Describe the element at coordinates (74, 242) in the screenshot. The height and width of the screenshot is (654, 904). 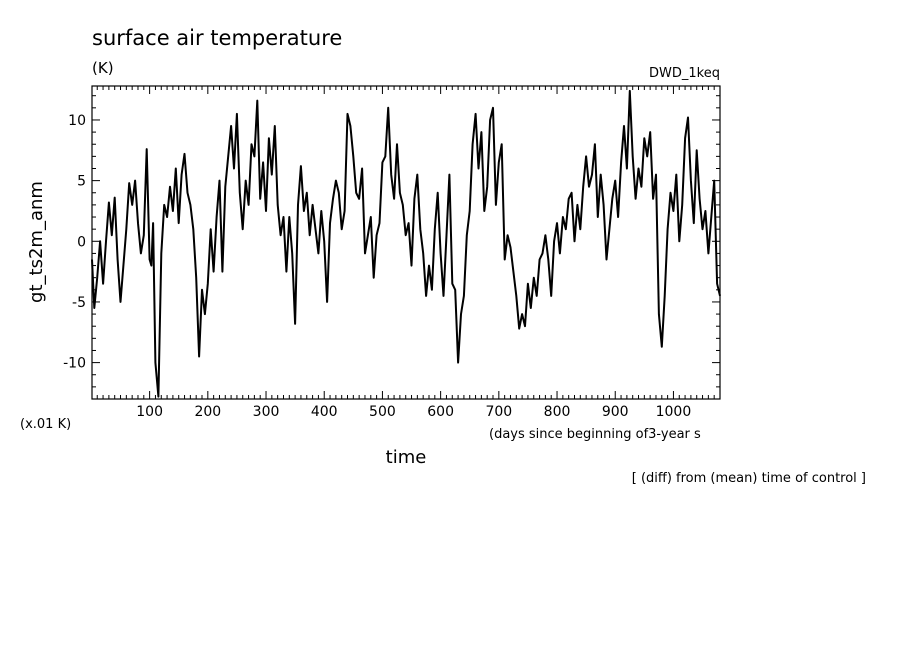
I see `y-tick-labels: 10 5 0 -5 -10` at that location.